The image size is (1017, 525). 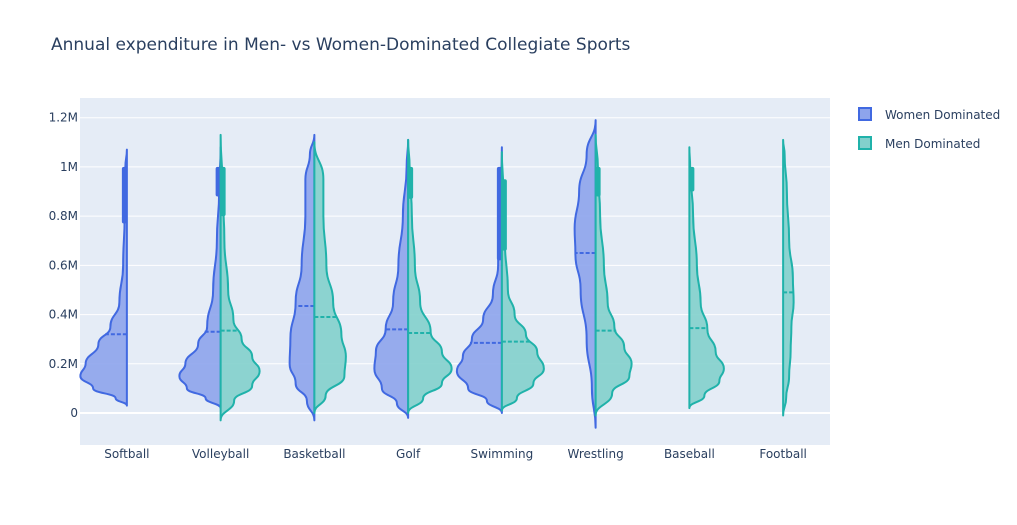 I want to click on violin-wrestling-women, so click(x=585, y=274).